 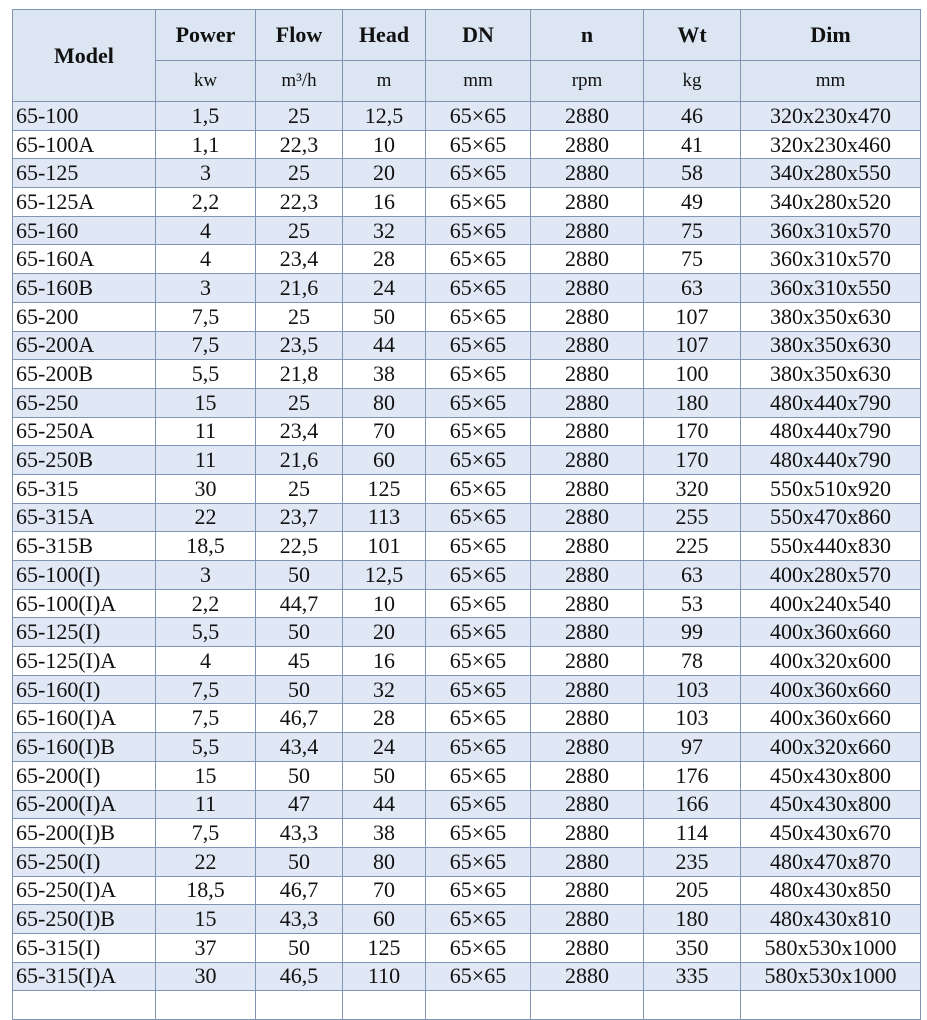 I want to click on data-row: 65-100A 1,1 22,3 10 65×65 2880 41 320x230x460, so click(x=466, y=144).